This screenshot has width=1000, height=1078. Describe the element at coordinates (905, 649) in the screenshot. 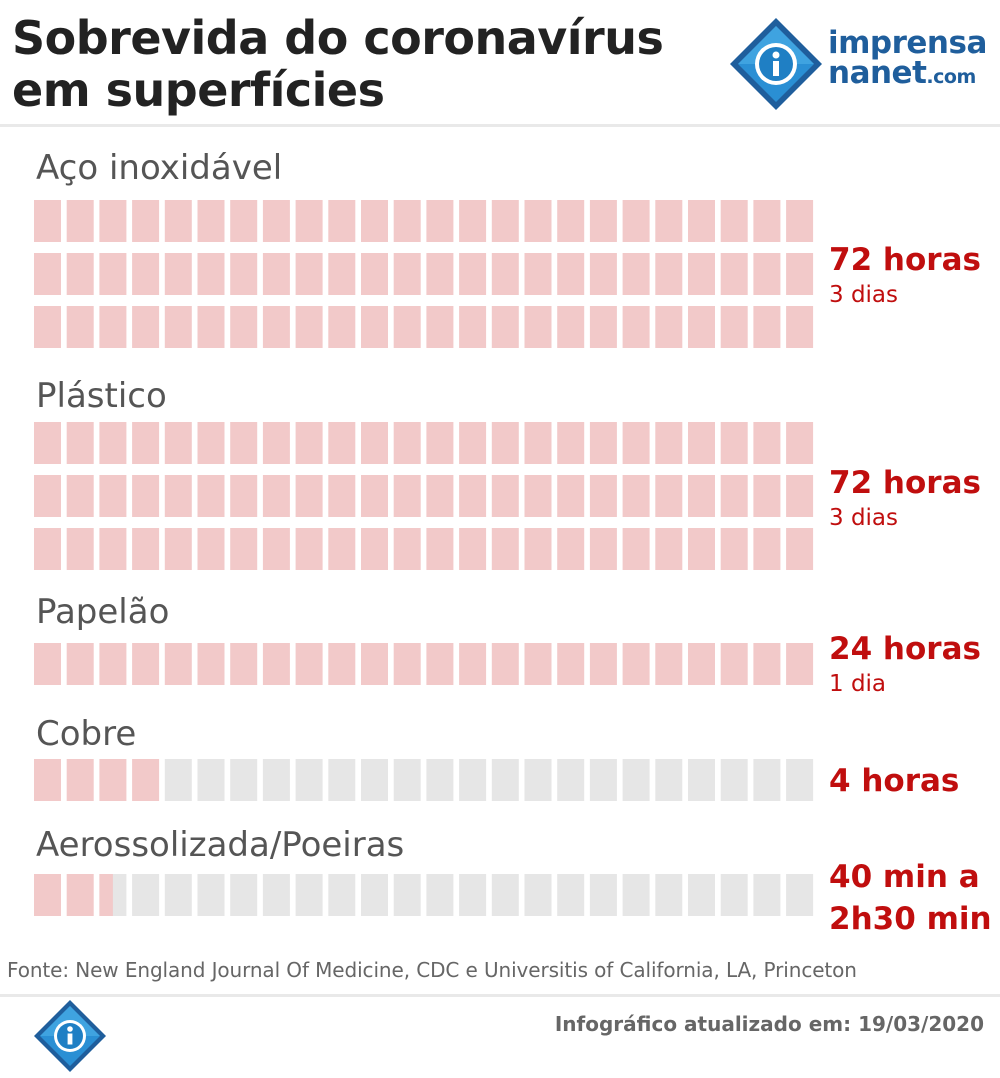

I see `value-label-papelao: 24 horas` at that location.